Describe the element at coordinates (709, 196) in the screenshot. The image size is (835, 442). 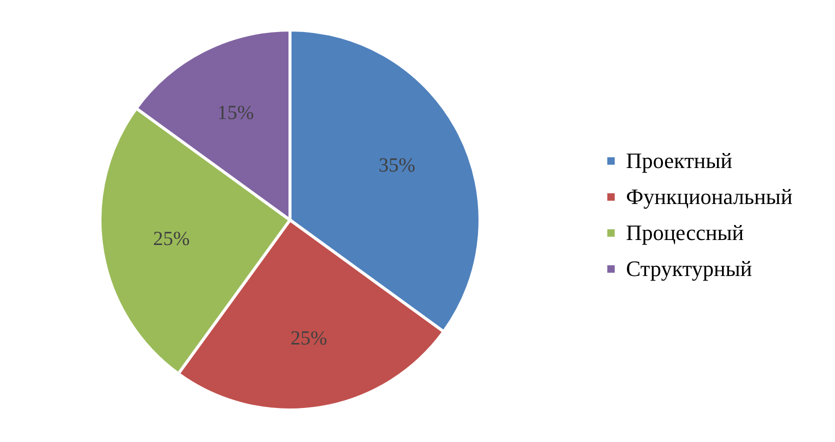
I see `legend-label: Функциональный` at that location.